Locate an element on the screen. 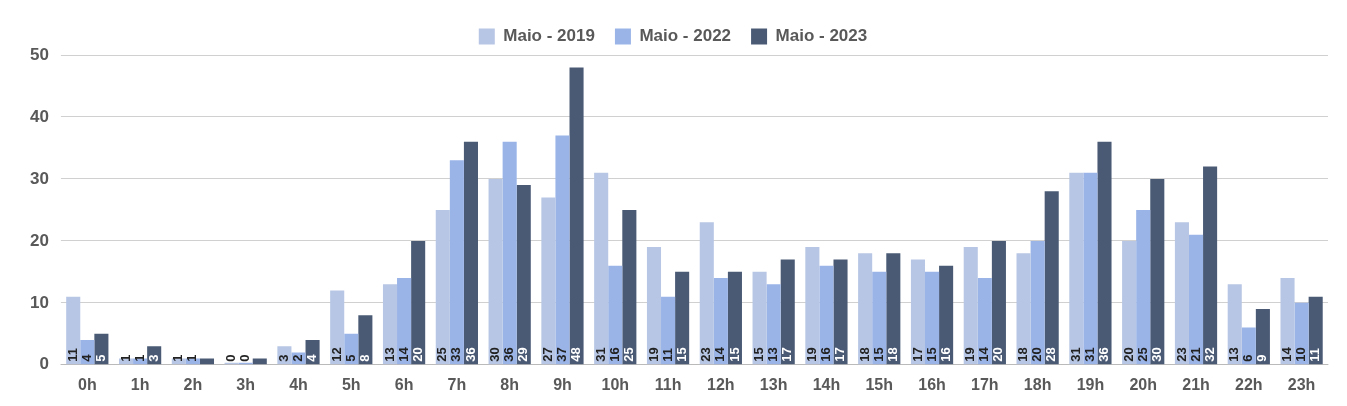 The height and width of the screenshot is (406, 1347). data-label: 28 is located at coordinates (1051, 354).